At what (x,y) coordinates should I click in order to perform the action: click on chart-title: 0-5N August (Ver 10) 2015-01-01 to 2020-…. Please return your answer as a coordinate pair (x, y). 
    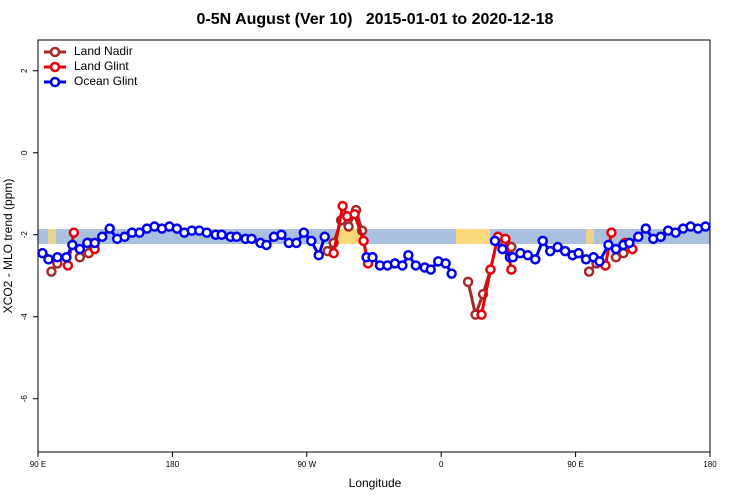
    Looking at the image, I should click on (375, 19).